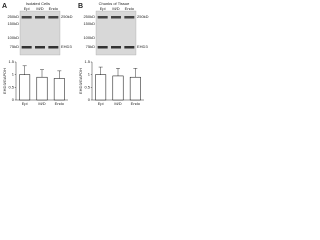  Describe the element at coordinates (114, 3) in the screenshot. I see `blot-title: Chunks of Tissue` at that location.